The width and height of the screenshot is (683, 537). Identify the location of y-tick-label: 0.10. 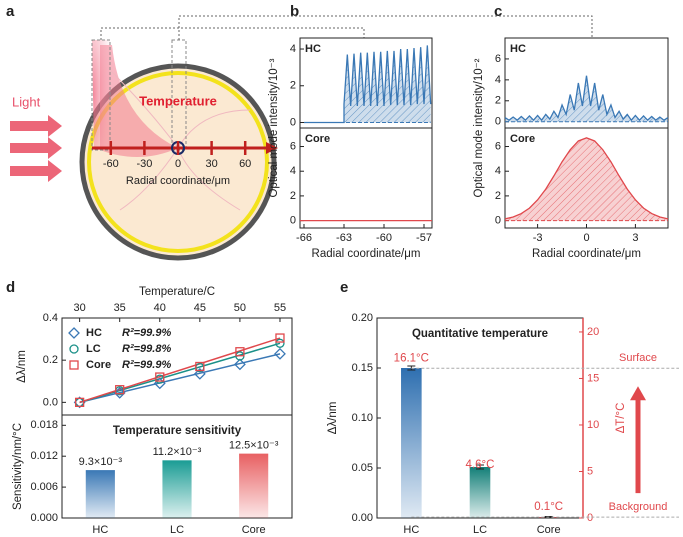
(362, 418).